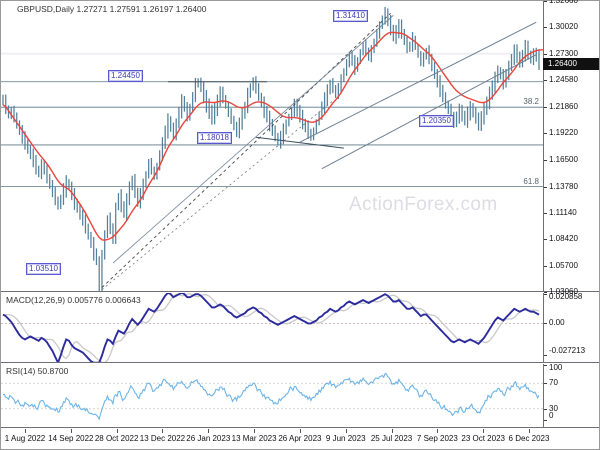 This screenshot has height=450, width=600. I want to click on macd-tick-label: -0.027213, so click(567, 350).